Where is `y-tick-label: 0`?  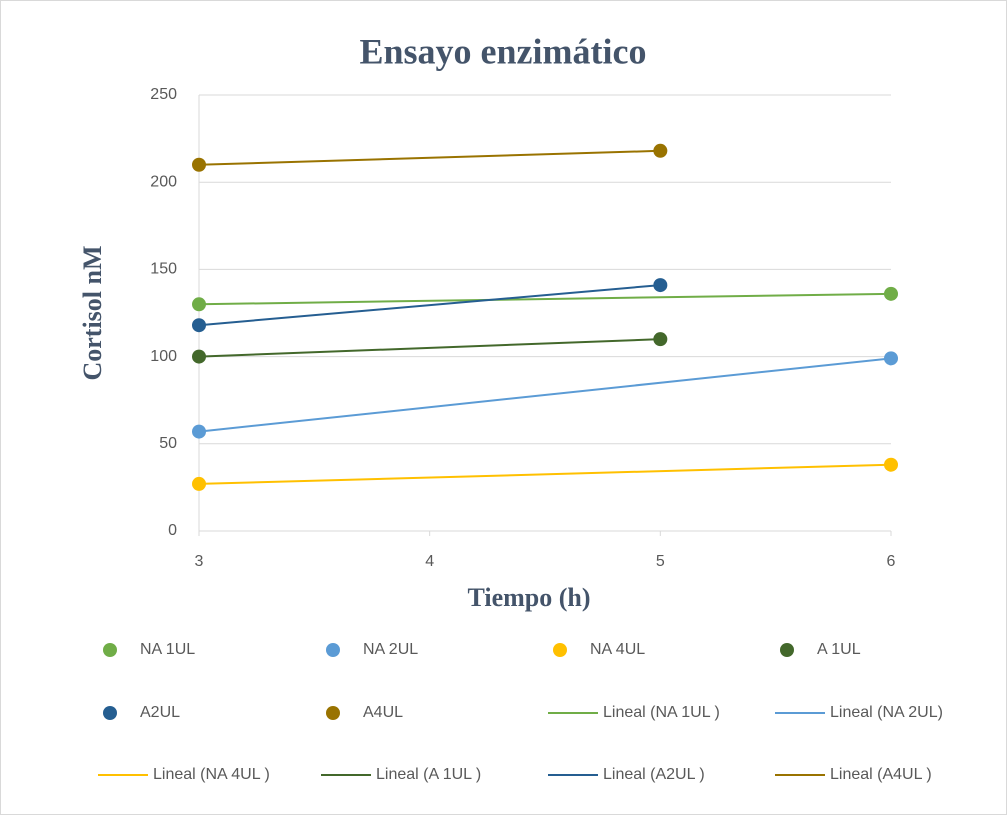
y-tick-label: 0 is located at coordinates (172, 530).